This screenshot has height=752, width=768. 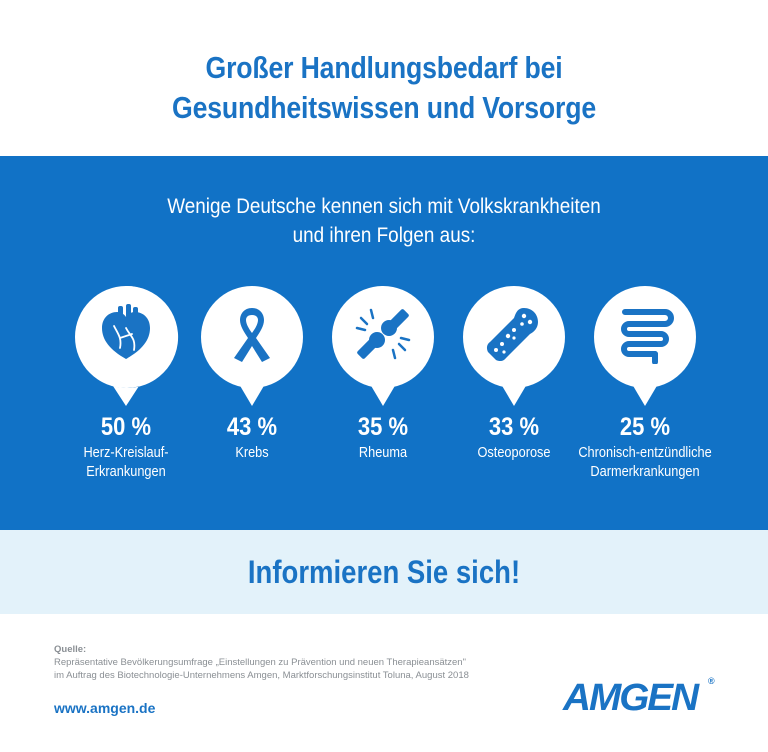 What do you see at coordinates (384, 67) in the screenshot?
I see `title-line-1: Großer Handlungsbedarf bei` at bounding box center [384, 67].